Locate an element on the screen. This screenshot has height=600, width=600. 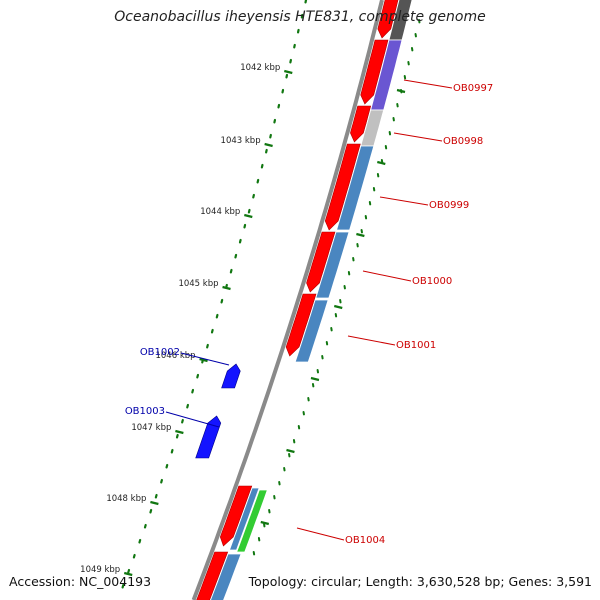
leader-line-ob1000 is located at coordinates (387, 276).